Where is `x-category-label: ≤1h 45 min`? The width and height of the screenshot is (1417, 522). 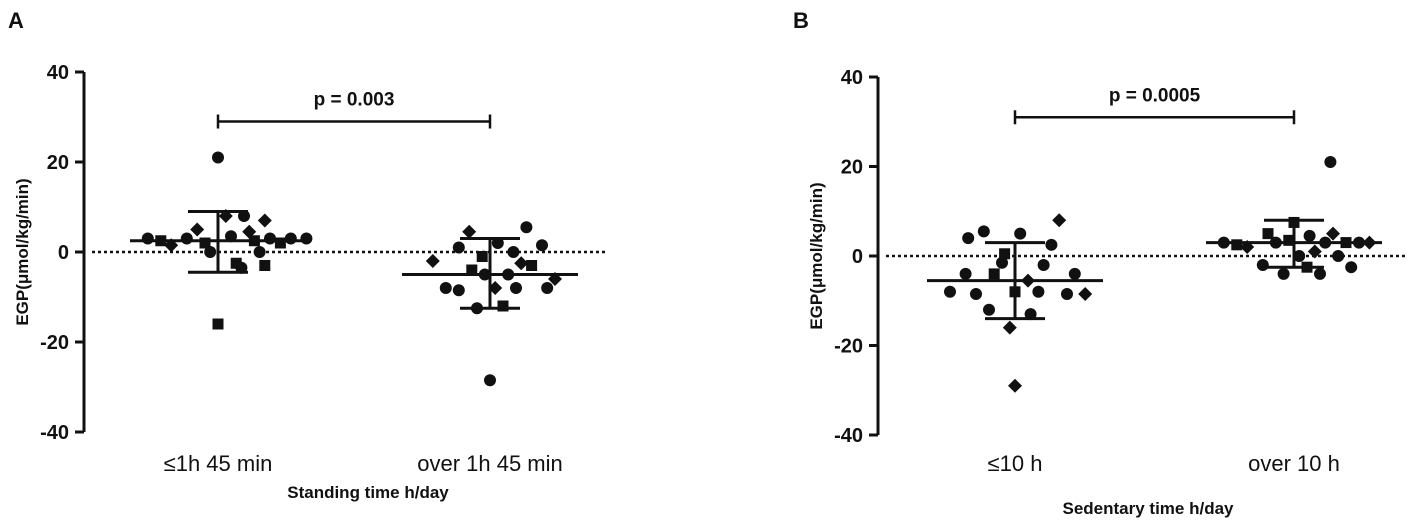 x-category-label: ≤1h 45 min is located at coordinates (218, 463).